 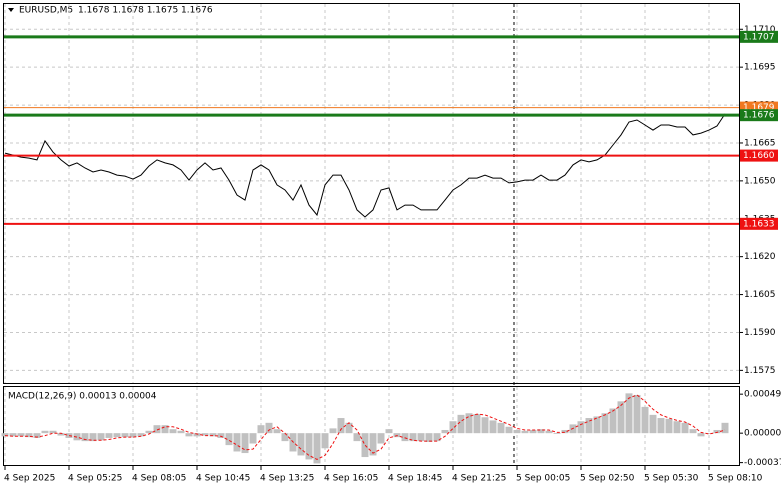 I want to click on x-tick-label: 4 Sep 2025, so click(x=29, y=479).